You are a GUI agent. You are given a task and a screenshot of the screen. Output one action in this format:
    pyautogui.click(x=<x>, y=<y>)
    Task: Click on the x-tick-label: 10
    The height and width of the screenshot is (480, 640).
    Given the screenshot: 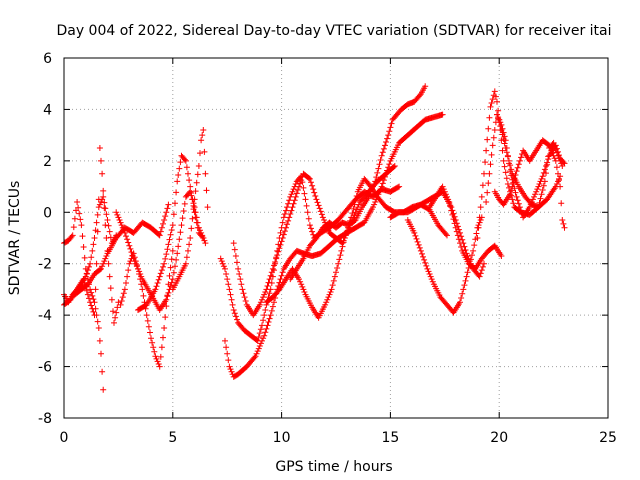 What is the action you would take?
    pyautogui.click(x=282, y=438)
    